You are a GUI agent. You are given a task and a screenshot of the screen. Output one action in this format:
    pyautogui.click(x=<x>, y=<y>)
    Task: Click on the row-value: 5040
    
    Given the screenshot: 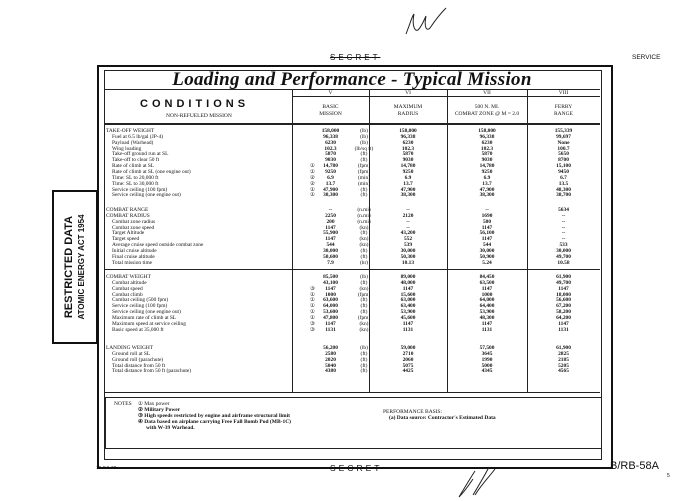 What is the action you would take?
    pyautogui.click(x=330, y=365)
    